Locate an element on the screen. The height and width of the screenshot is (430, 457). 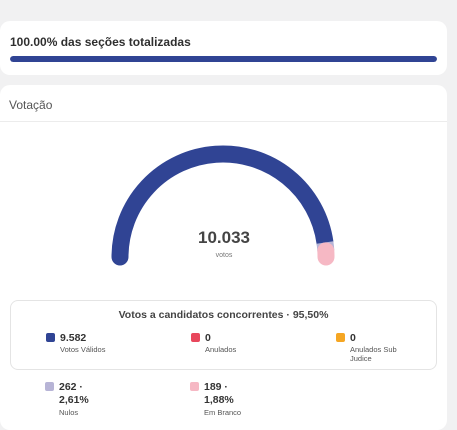
legend-label: Nulos is located at coordinates (69, 412).